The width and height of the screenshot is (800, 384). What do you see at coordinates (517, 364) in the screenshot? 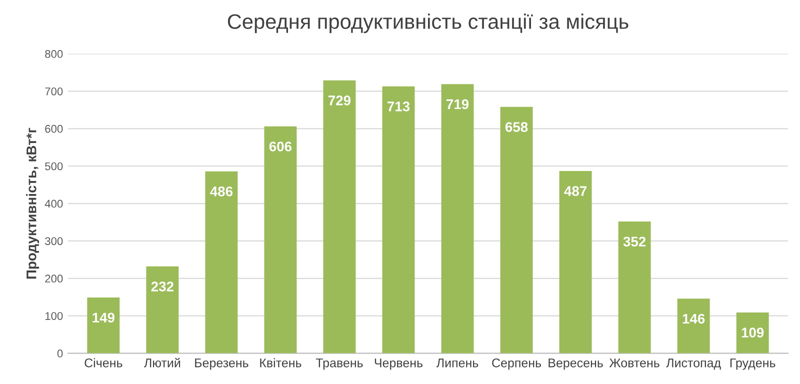
I see `x-tick-label: Серпень` at bounding box center [517, 364].